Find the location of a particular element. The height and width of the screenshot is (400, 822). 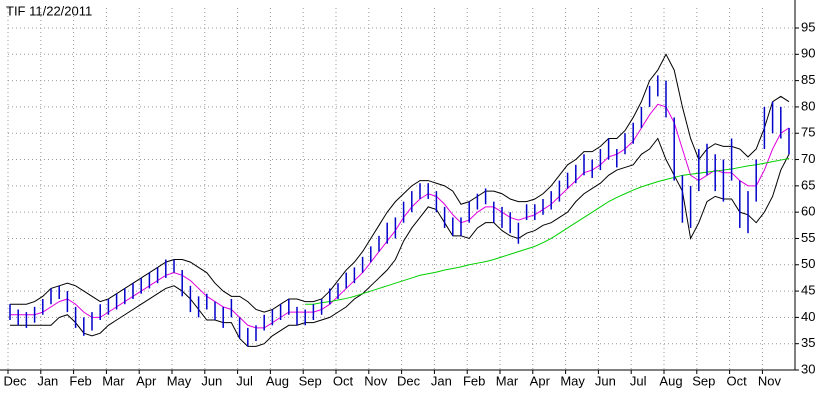

y-tick-label: 35 is located at coordinates (808, 342).